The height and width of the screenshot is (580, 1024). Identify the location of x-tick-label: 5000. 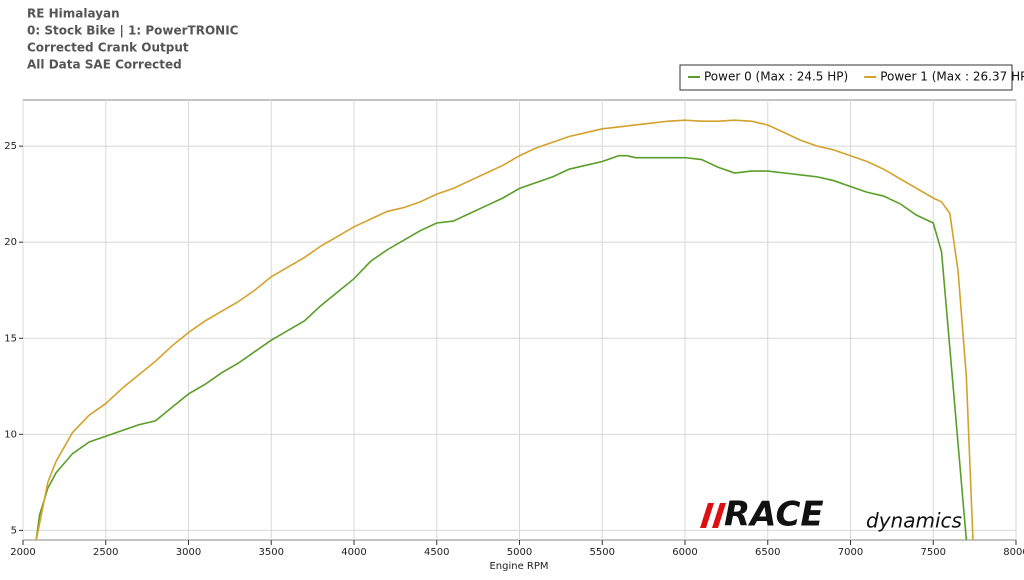
(519, 552).